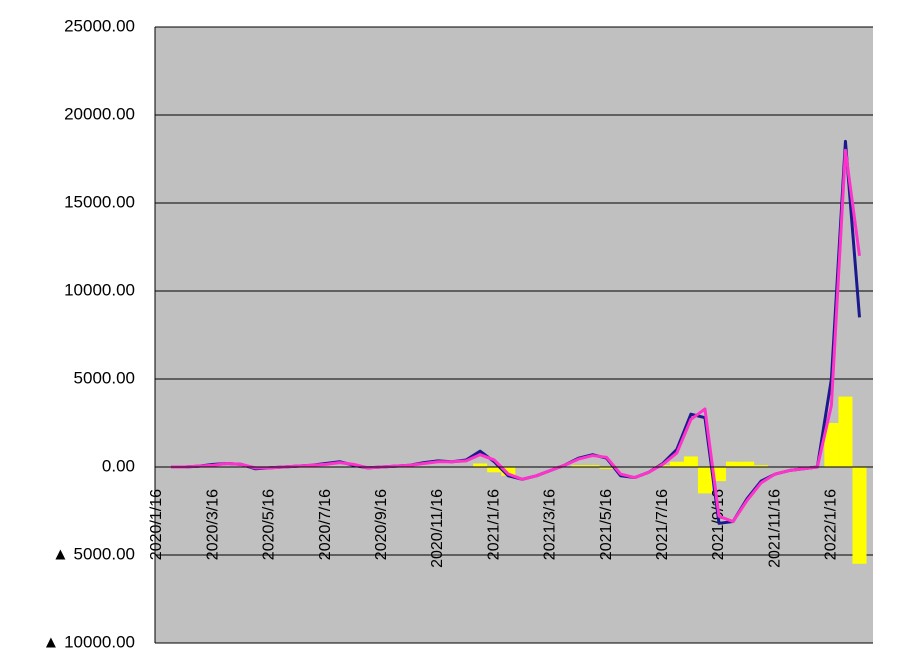 The image size is (899, 658). I want to click on x-tick-label: 2021/5/16, so click(606, 524).